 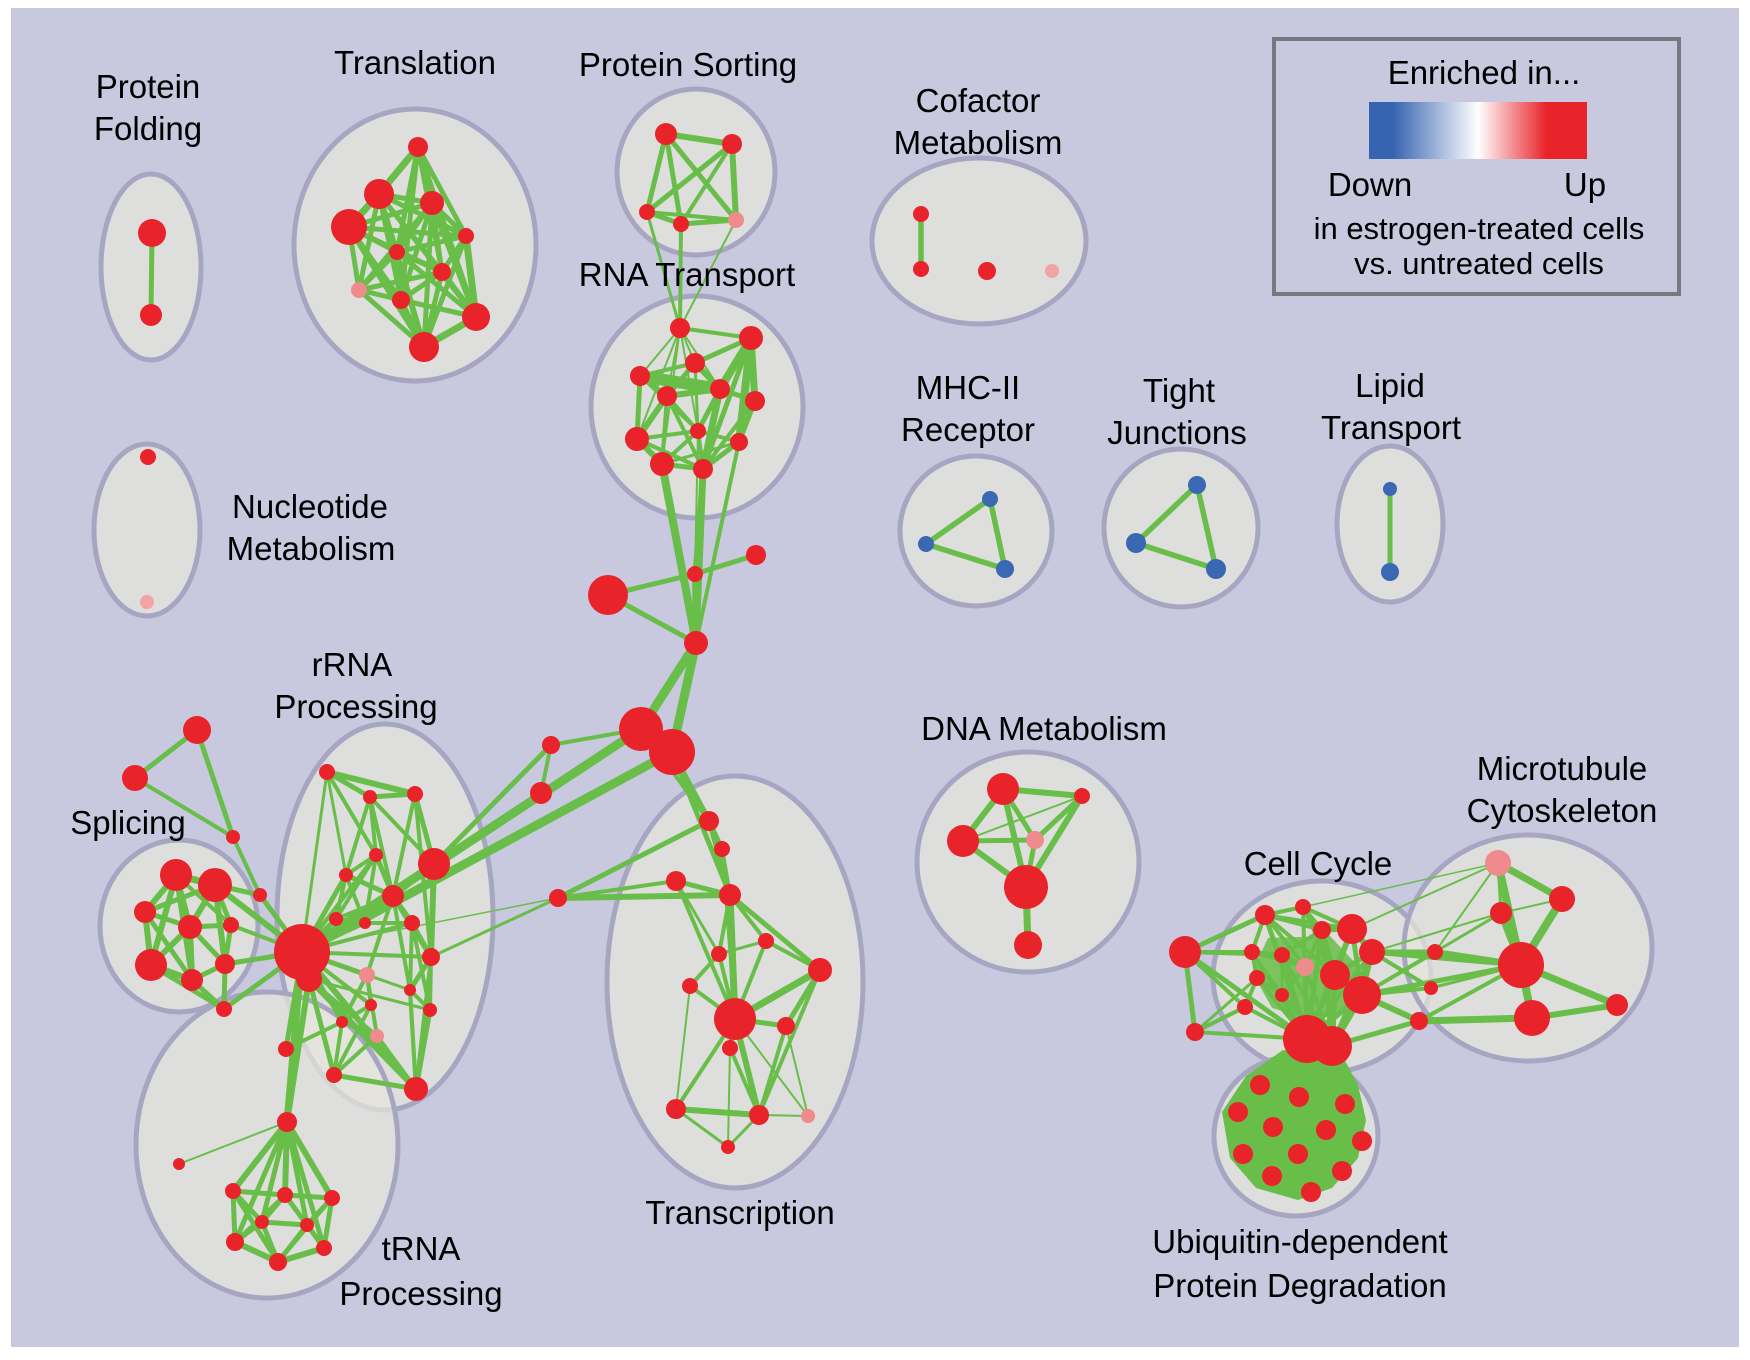 I want to click on svg-text: Translation, so click(x=415, y=62).